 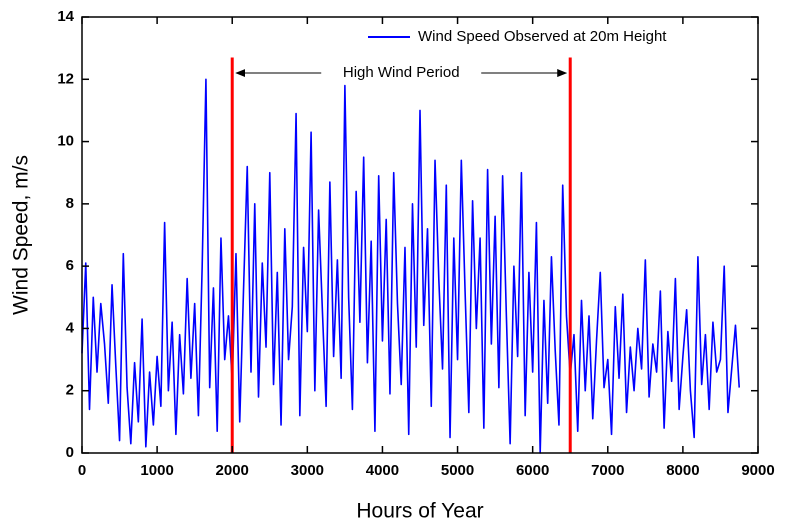 What do you see at coordinates (65, 141) in the screenshot?
I see `y-tick-label: 10` at bounding box center [65, 141].